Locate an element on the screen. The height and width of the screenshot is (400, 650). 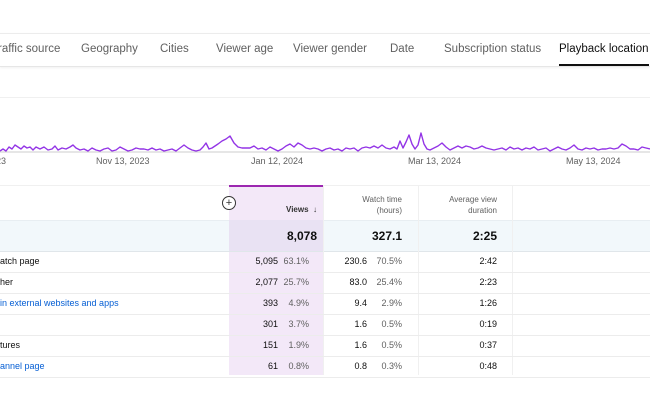
views-value: 2,077 is located at coordinates (266, 282).